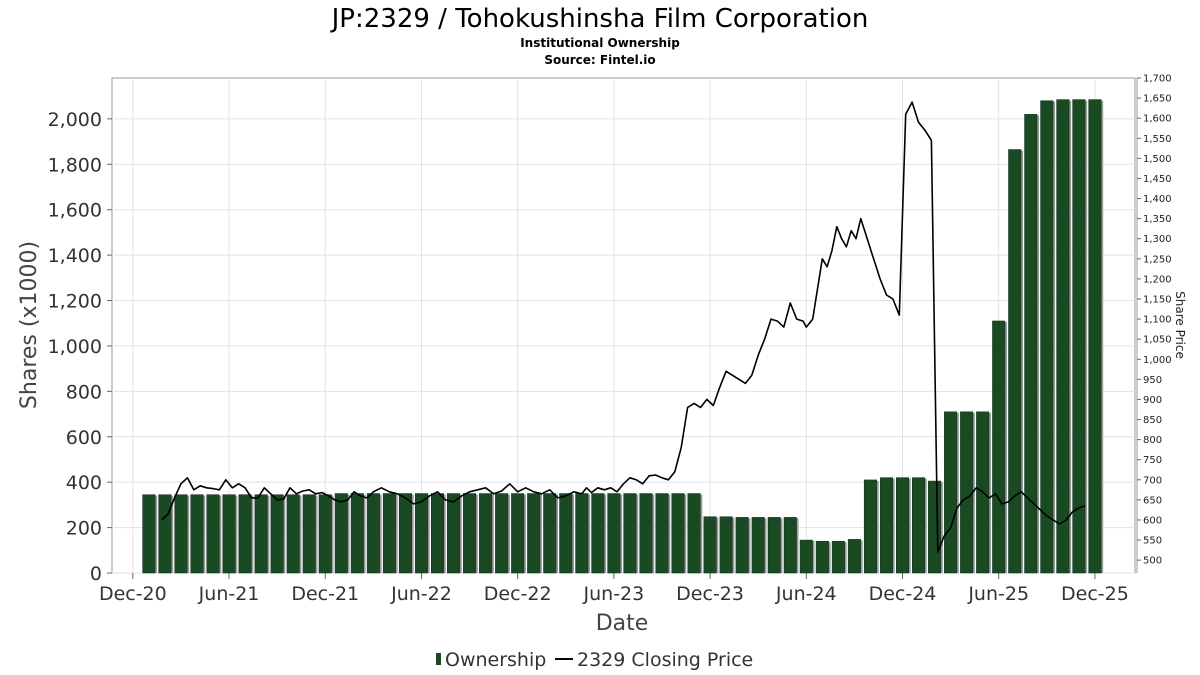 Image resolution: width=1200 pixels, height=675 pixels. Describe the element at coordinates (75, 211) in the screenshot. I see `y-tick-label-left: 1,600` at that location.